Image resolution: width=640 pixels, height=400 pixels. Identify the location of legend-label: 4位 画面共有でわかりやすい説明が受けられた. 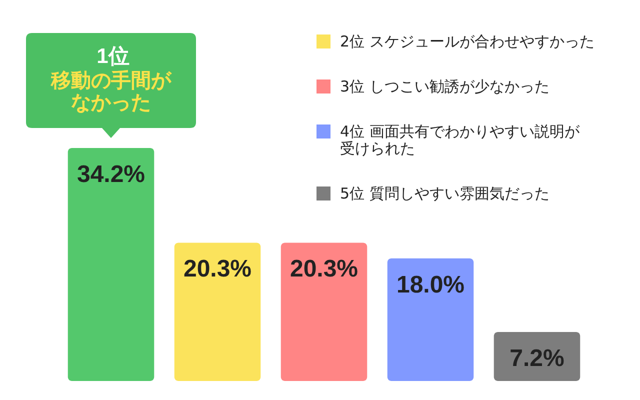
(460, 140).